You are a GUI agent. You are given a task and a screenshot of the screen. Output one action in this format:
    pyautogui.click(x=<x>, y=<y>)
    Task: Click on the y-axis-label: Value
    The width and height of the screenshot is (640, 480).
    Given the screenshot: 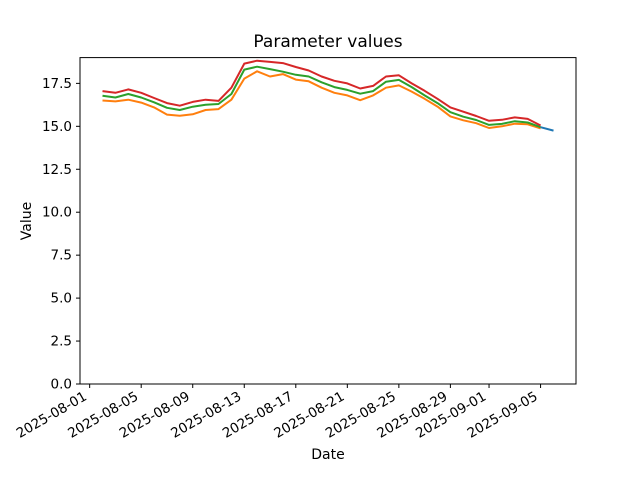 What is the action you would take?
    pyautogui.click(x=27, y=221)
    